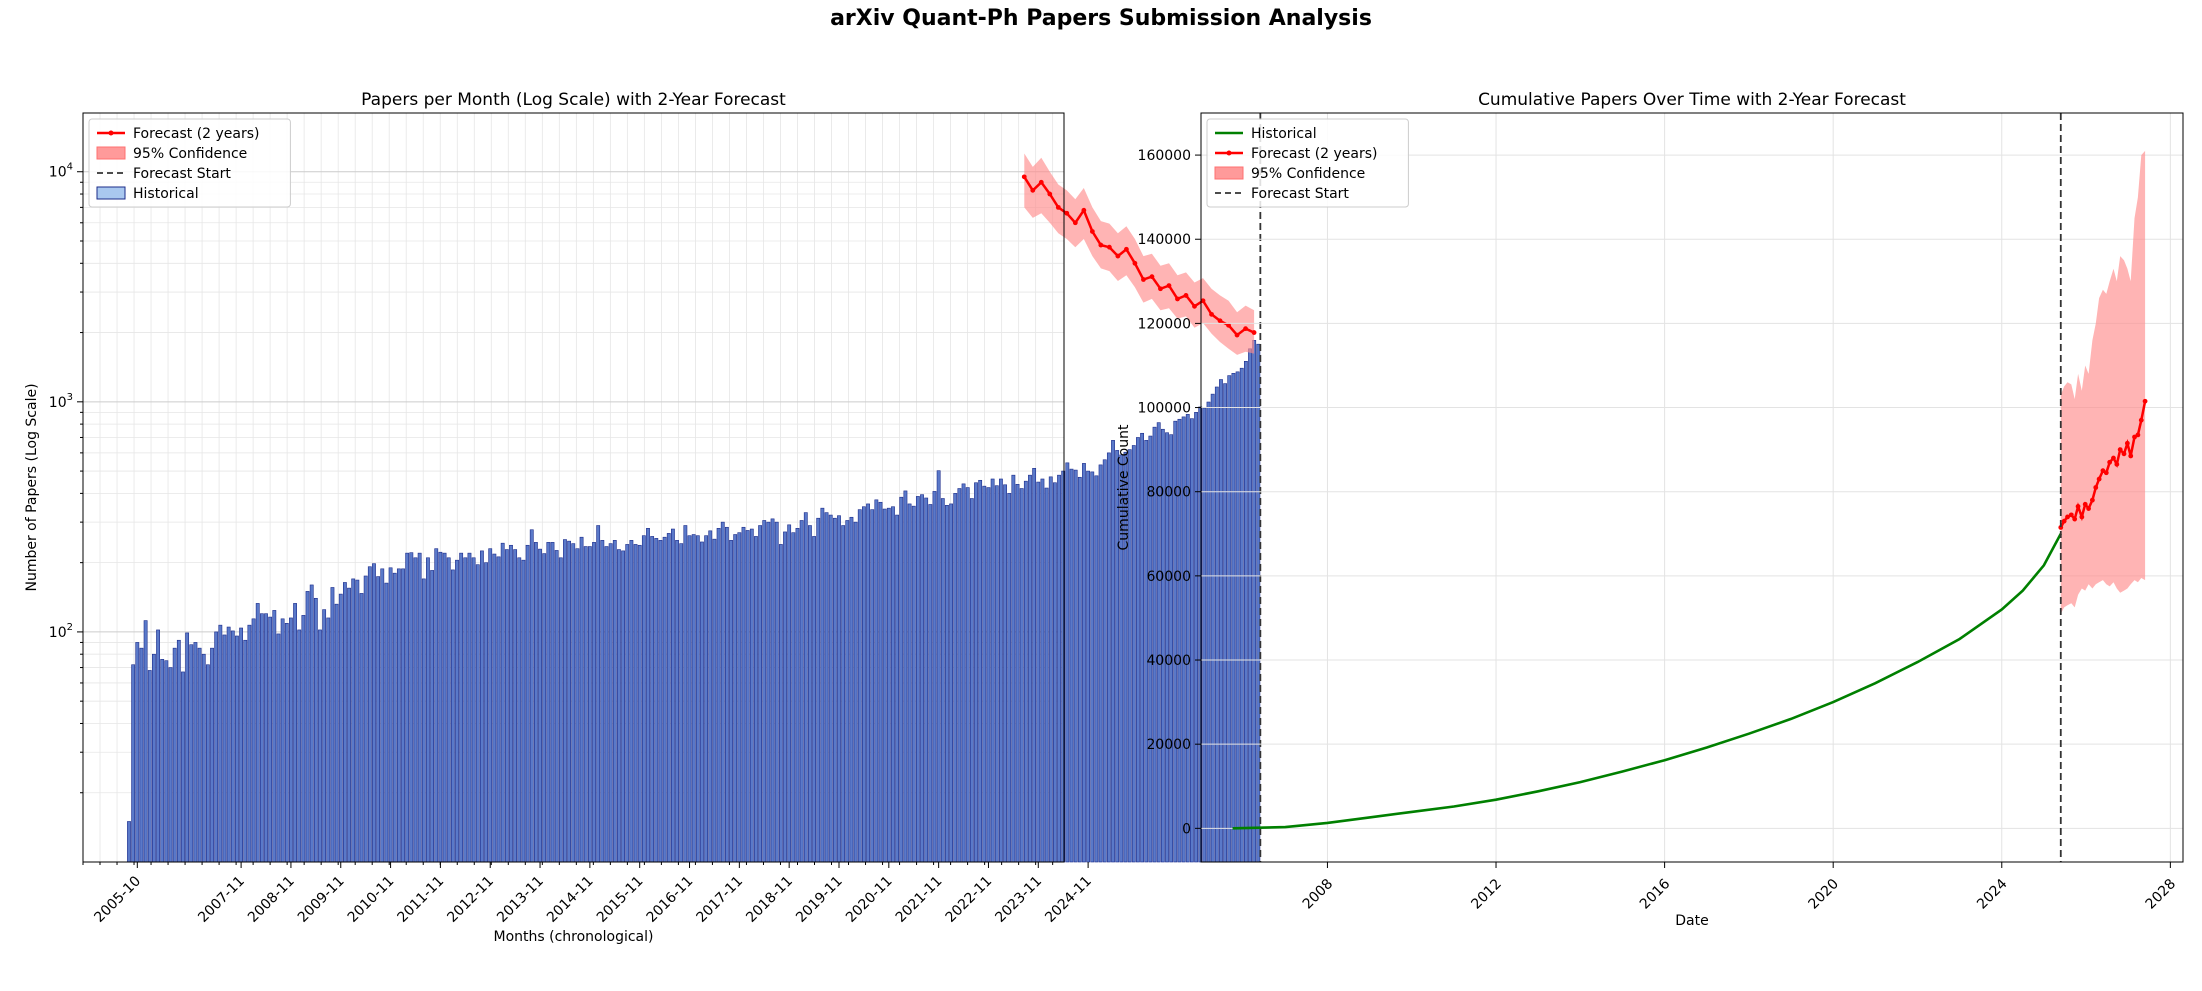  Describe the element at coordinates (70, 397) in the screenshot. I see `ytick-exponent: 3` at that location.